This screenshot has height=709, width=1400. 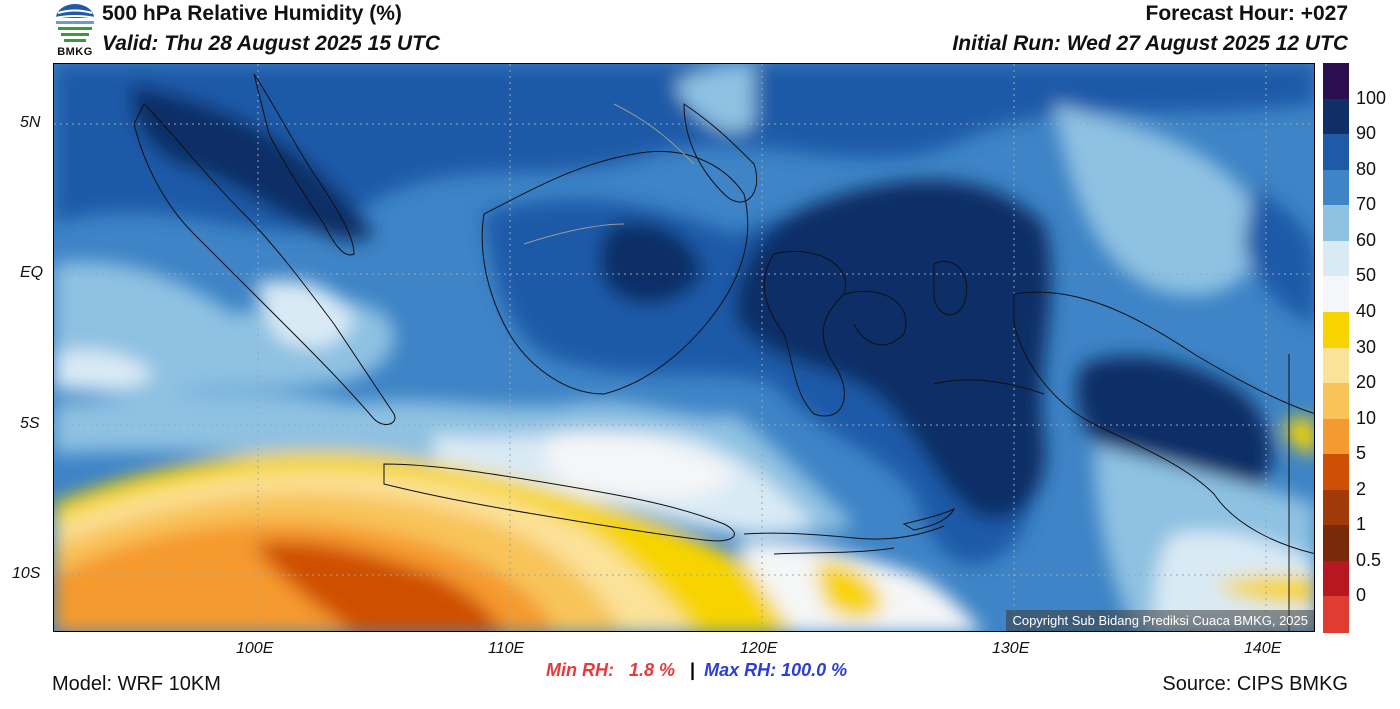 What do you see at coordinates (1011, 648) in the screenshot?
I see `lon-label-130e: 130E` at bounding box center [1011, 648].